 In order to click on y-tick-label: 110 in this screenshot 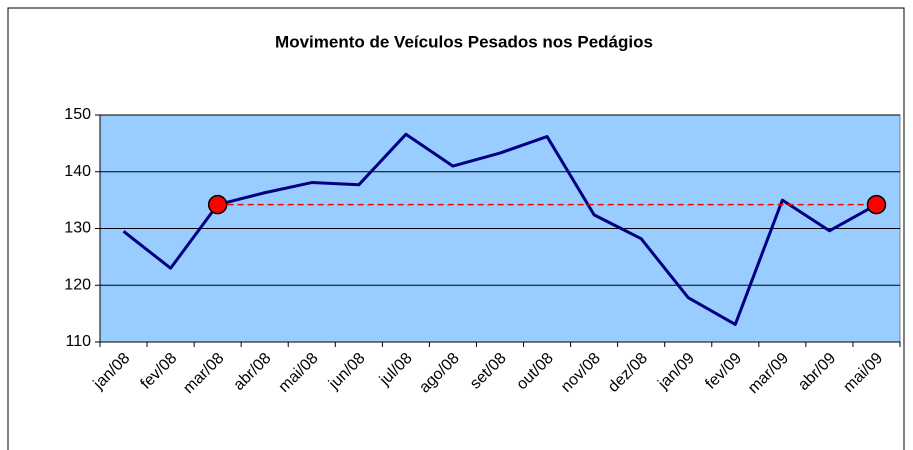, I will do `click(78, 341)`.